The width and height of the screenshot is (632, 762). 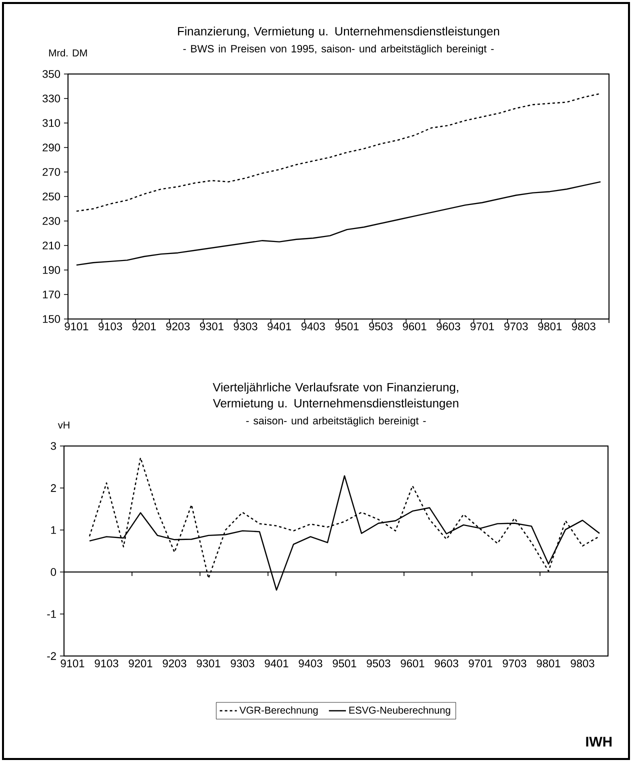 I want to click on y-tick-label: 330, so click(x=51, y=98).